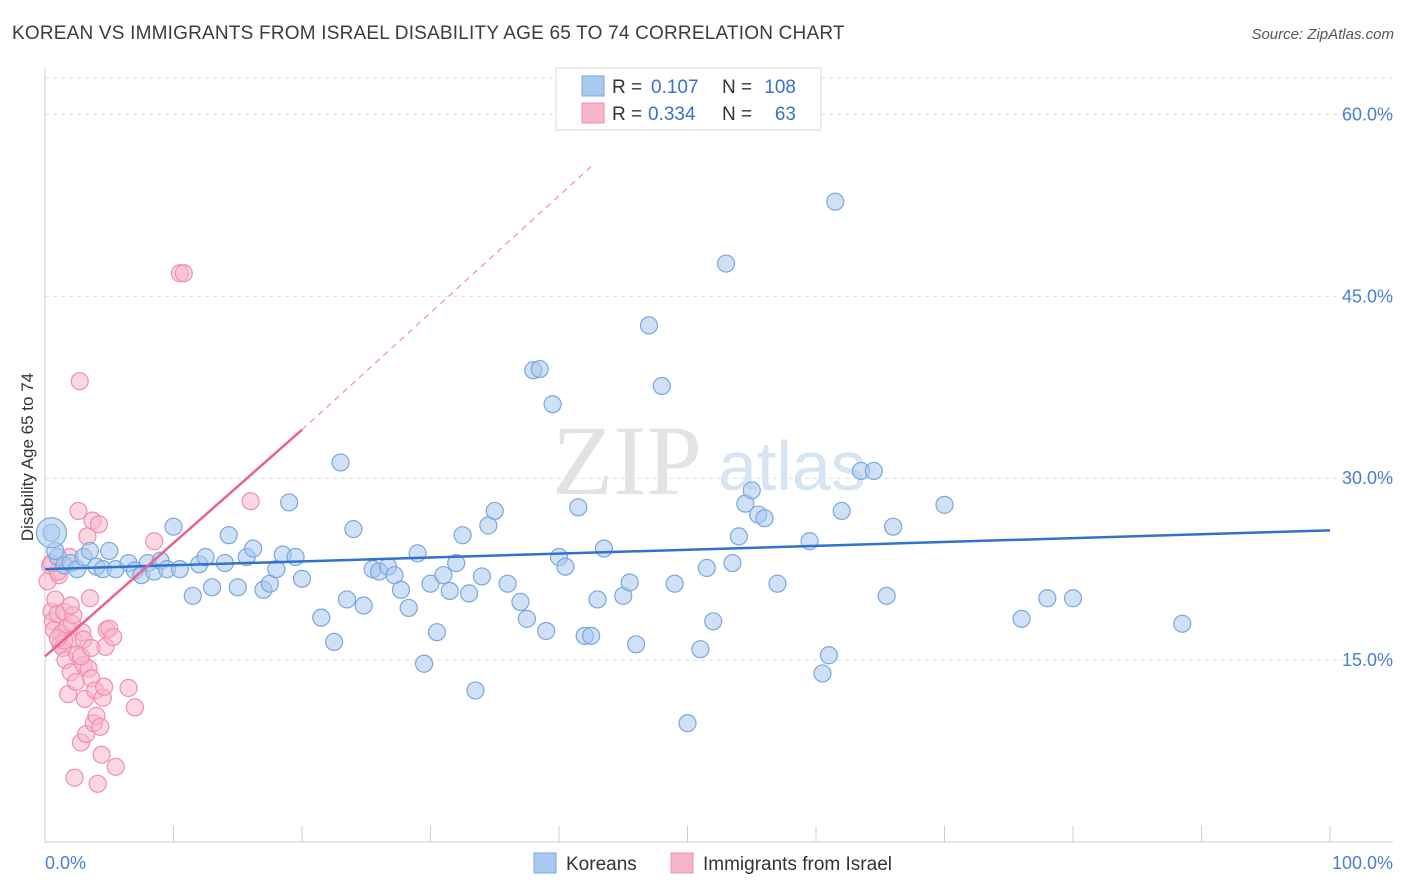 The height and width of the screenshot is (892, 1406). I want to click on legend-label-koreans: Koreans, so click(601, 864).